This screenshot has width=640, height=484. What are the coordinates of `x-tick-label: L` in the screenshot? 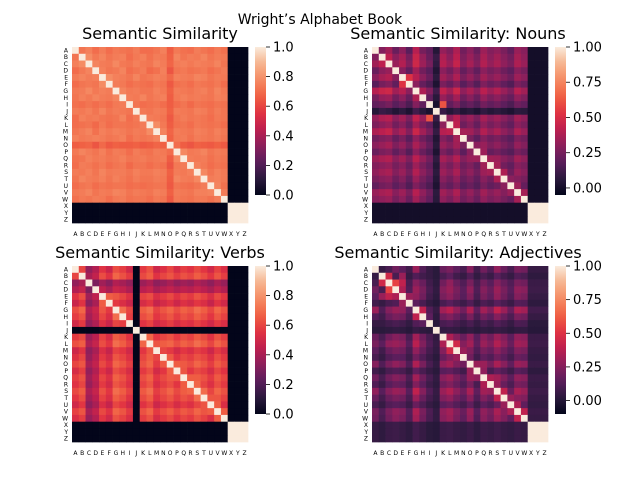 It's located at (450, 234).